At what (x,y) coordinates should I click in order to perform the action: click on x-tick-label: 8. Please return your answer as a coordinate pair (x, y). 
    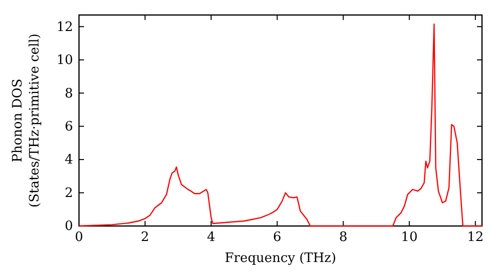
    Looking at the image, I should click on (343, 238).